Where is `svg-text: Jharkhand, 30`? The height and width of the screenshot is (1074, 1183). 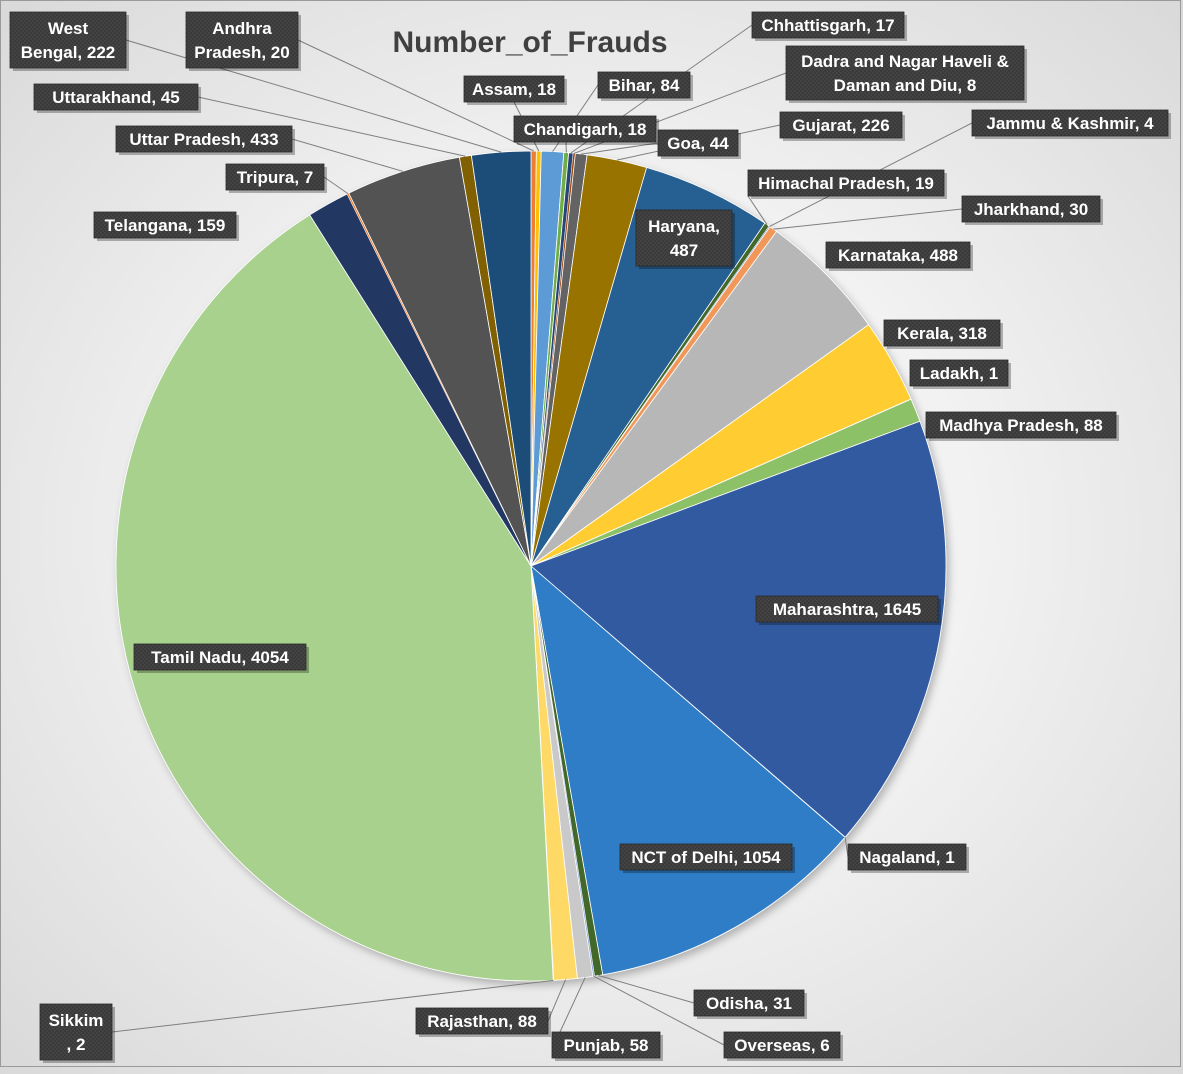
svg-text: Jharkhand, 30 is located at coordinates (1031, 209).